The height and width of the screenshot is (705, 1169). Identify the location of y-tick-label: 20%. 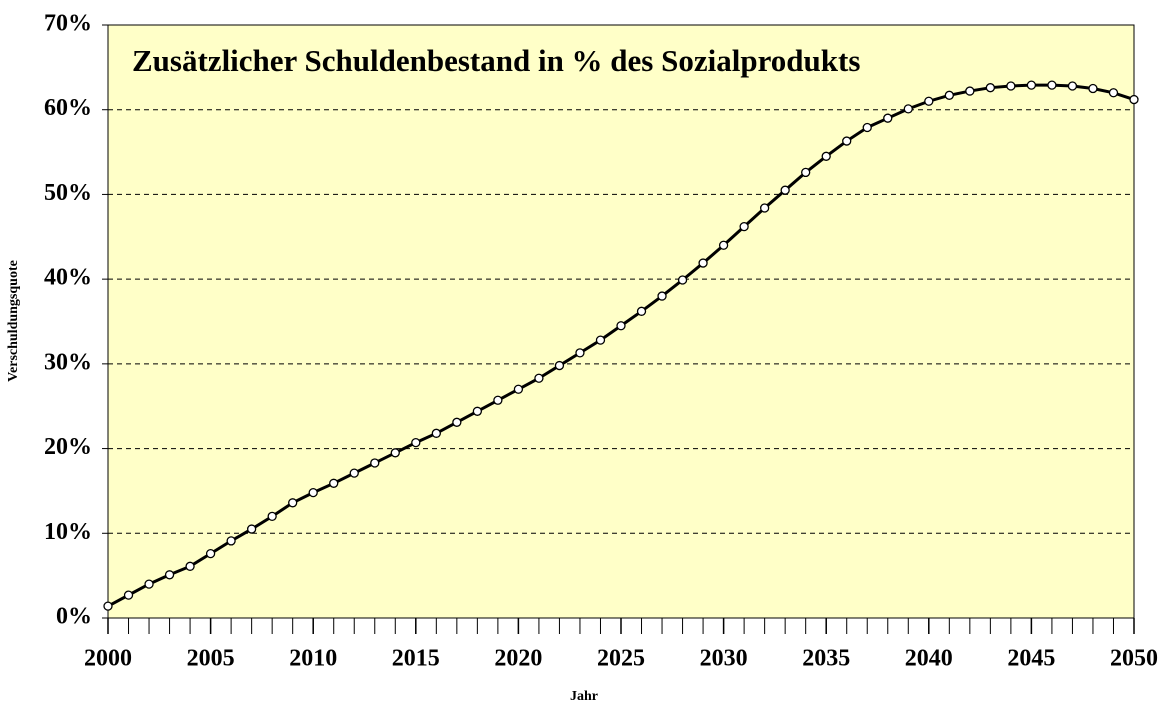
(68, 447).